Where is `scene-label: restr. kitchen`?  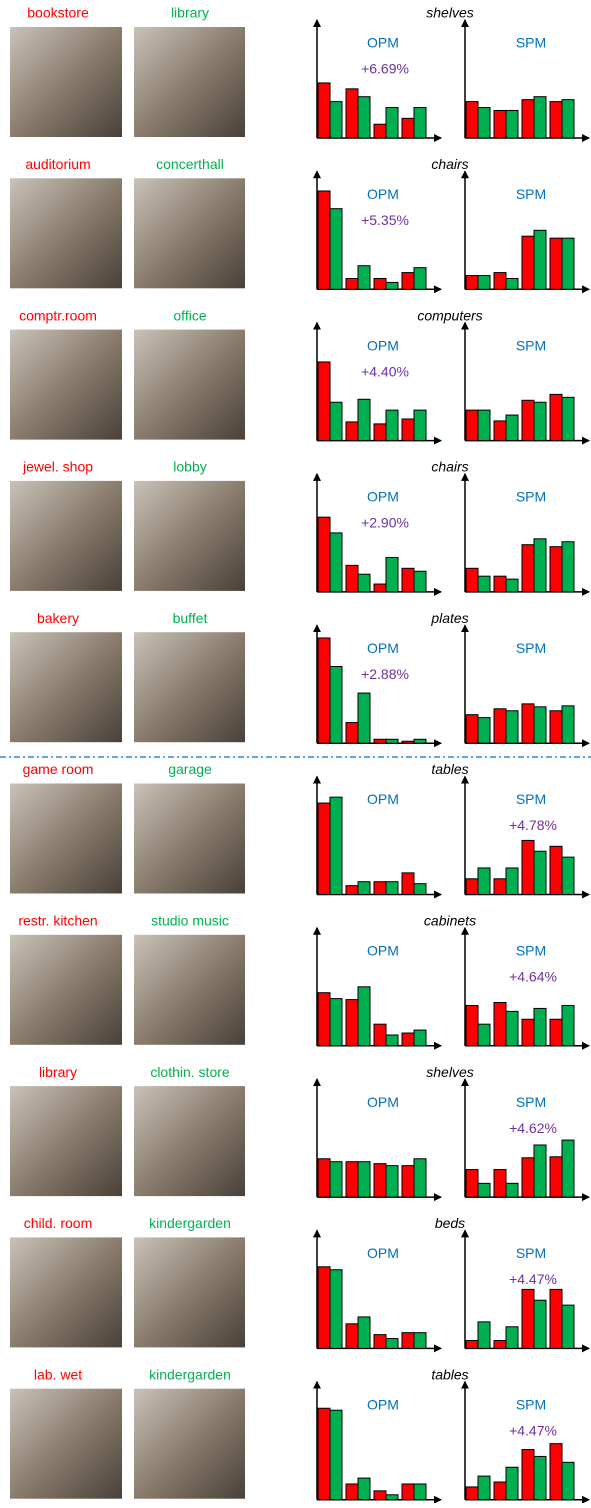
scene-label: restr. kitchen is located at coordinates (57, 921).